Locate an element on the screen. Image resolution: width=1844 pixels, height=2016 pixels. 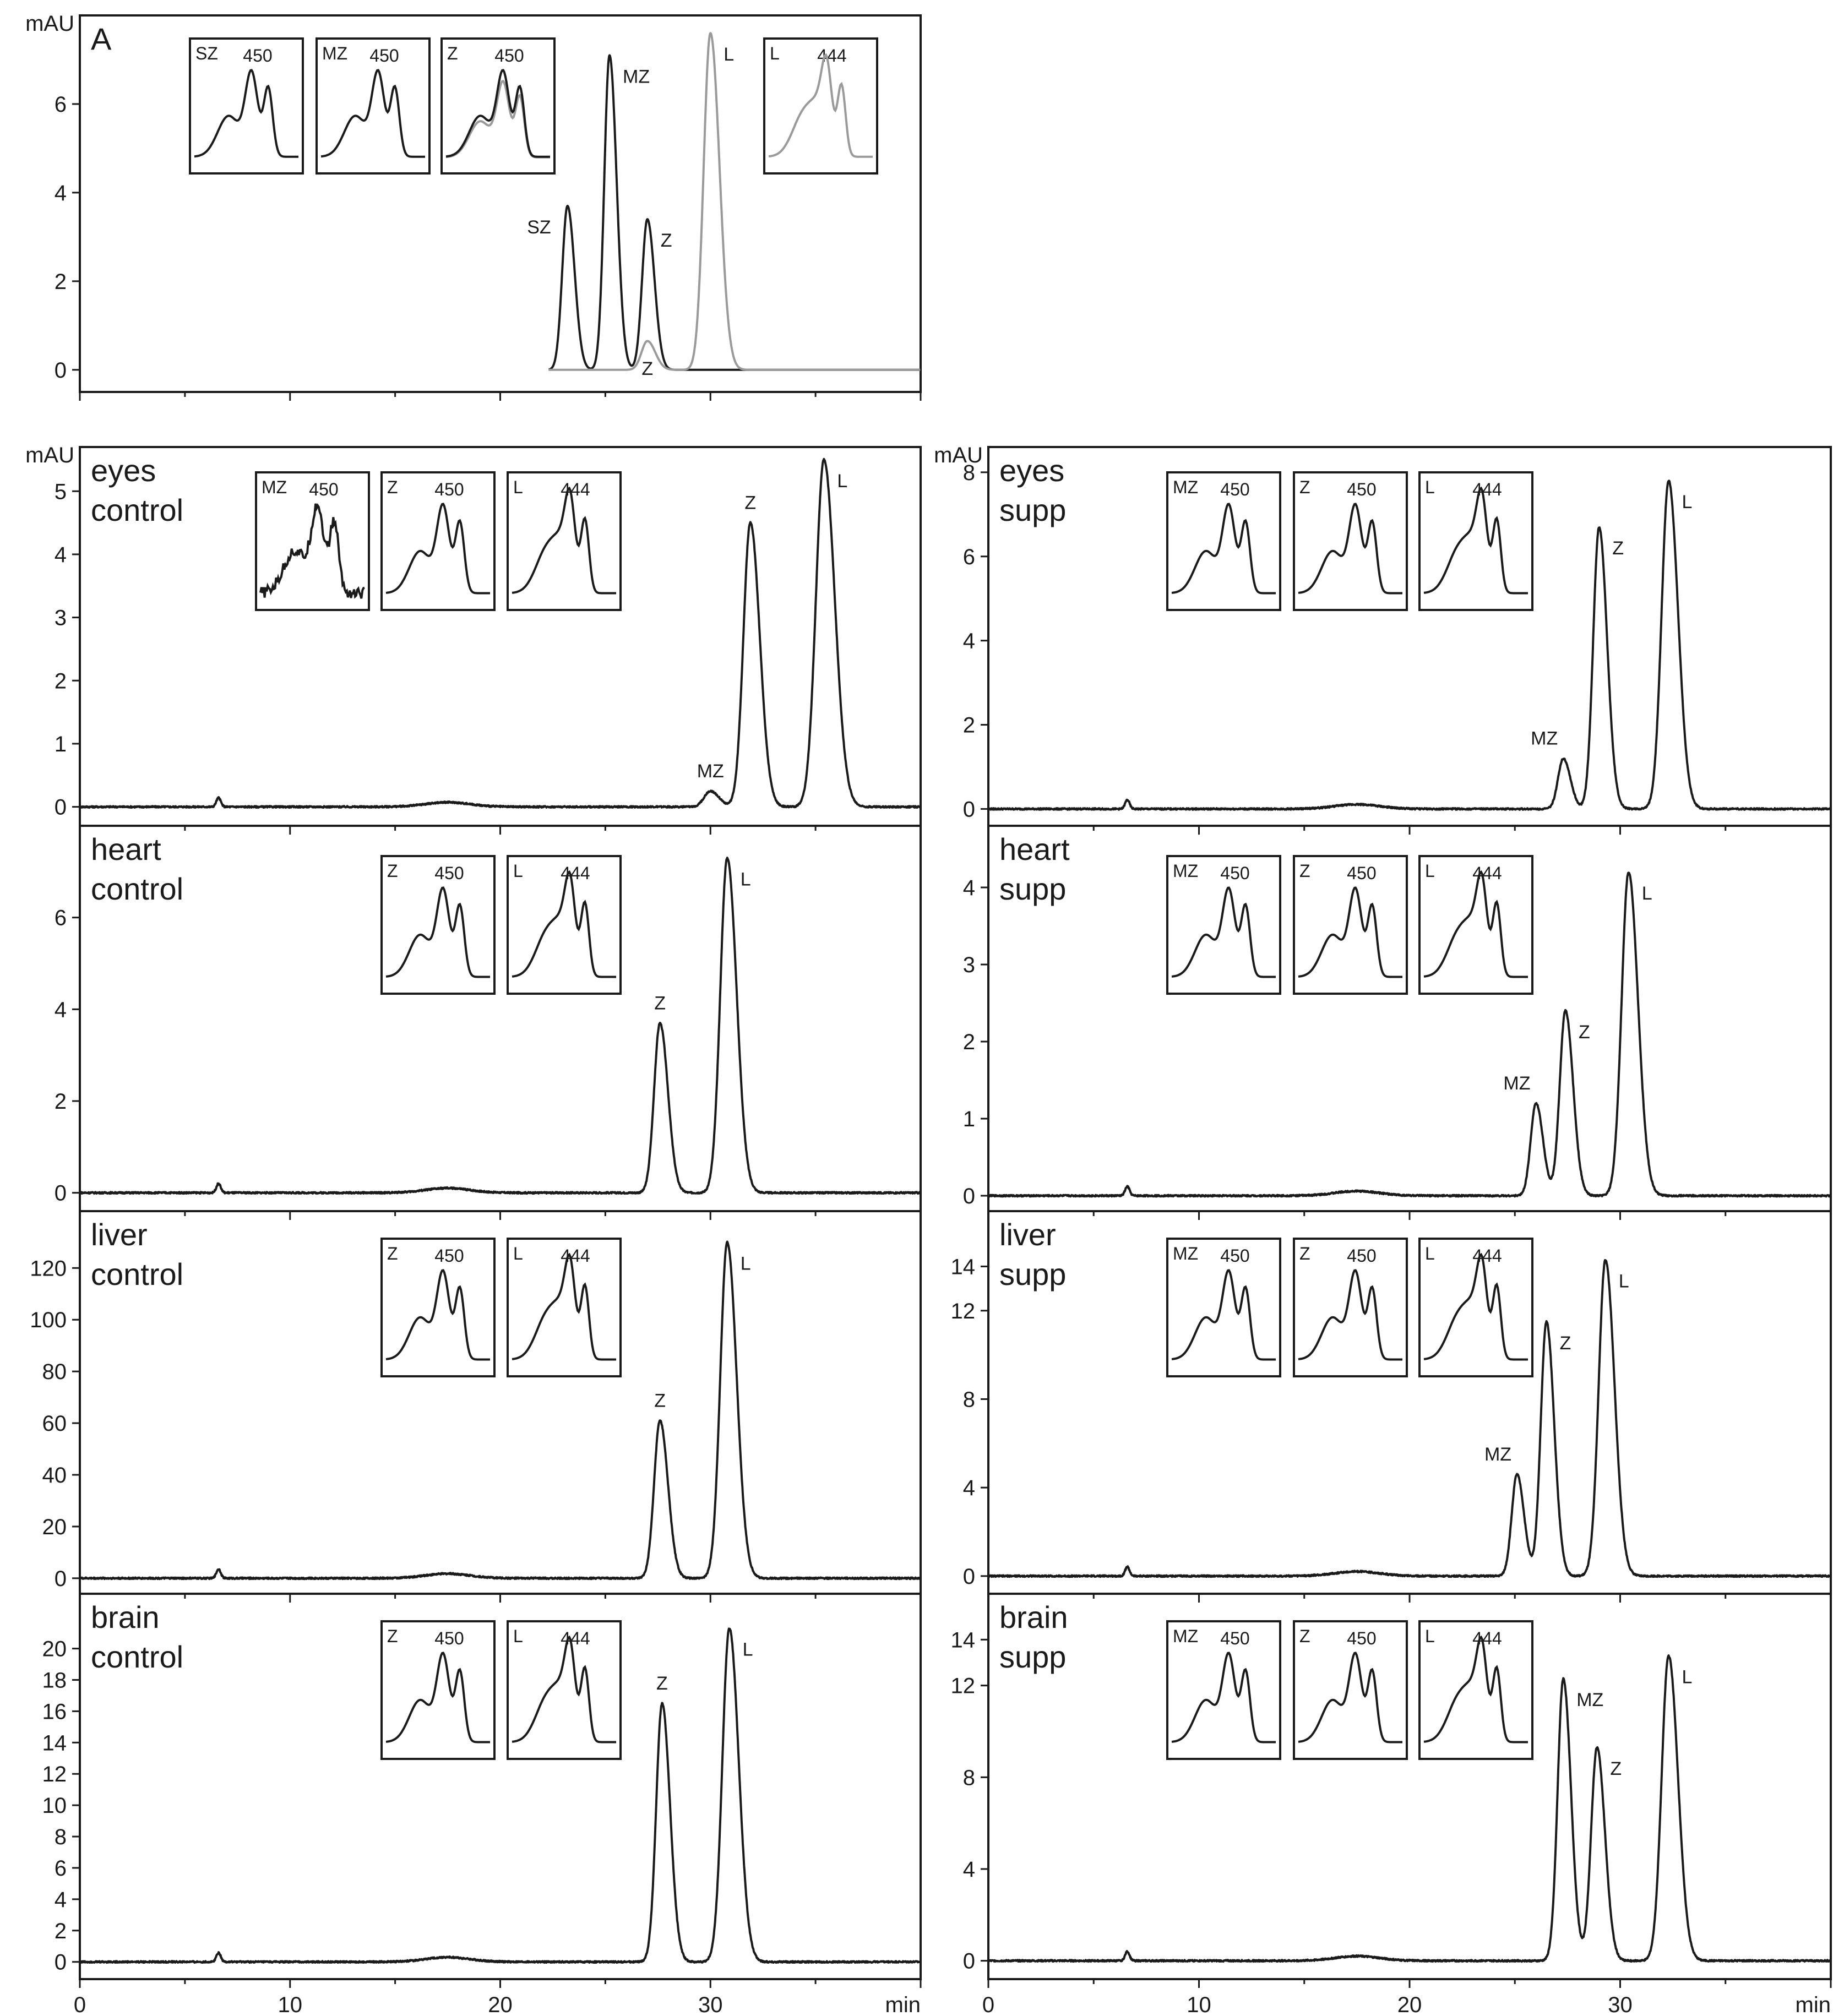
panel-liver-supp: 0 4 8 12 14 liver supp MZ Z L MZ 450 Z 450 L 444 is located at coordinates (1391, 1406).